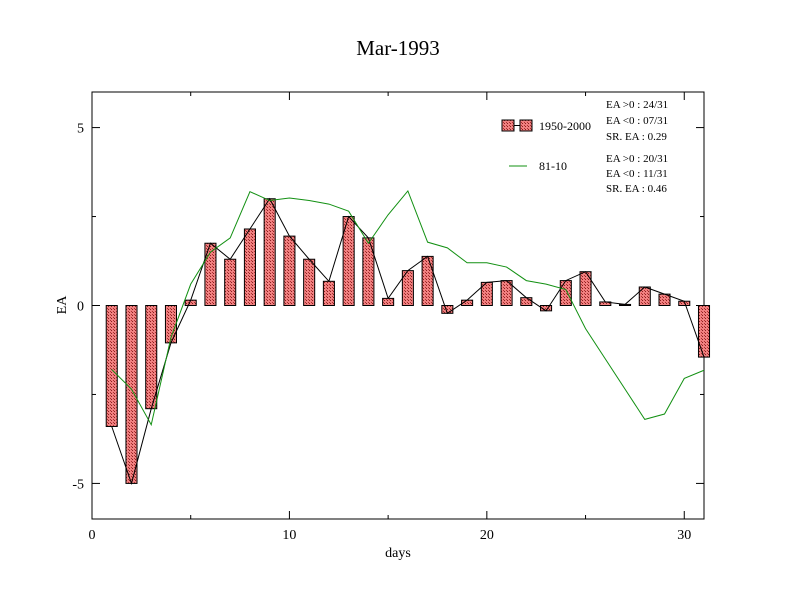  Describe the element at coordinates (487, 535) in the screenshot. I see `x-tick-label: 20` at that location.